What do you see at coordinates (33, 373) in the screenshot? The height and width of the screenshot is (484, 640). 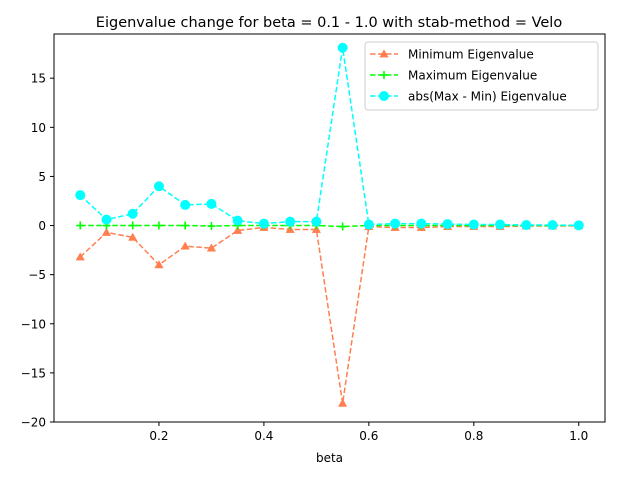 I see `y-tick-label: −15` at bounding box center [33, 373].